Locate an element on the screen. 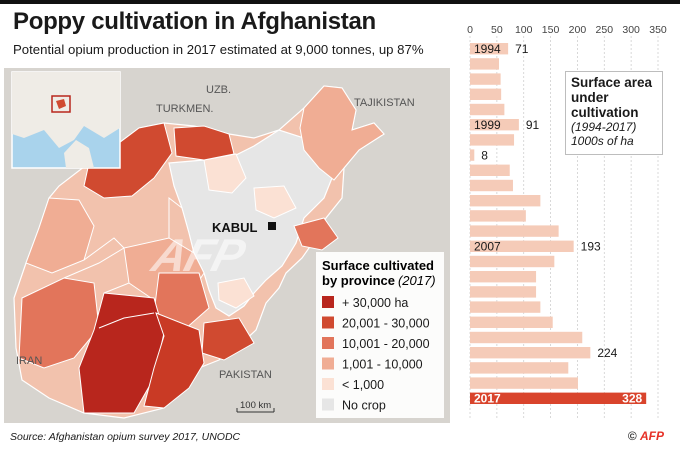  afp-watermark: AFP is located at coordinates (198, 255).